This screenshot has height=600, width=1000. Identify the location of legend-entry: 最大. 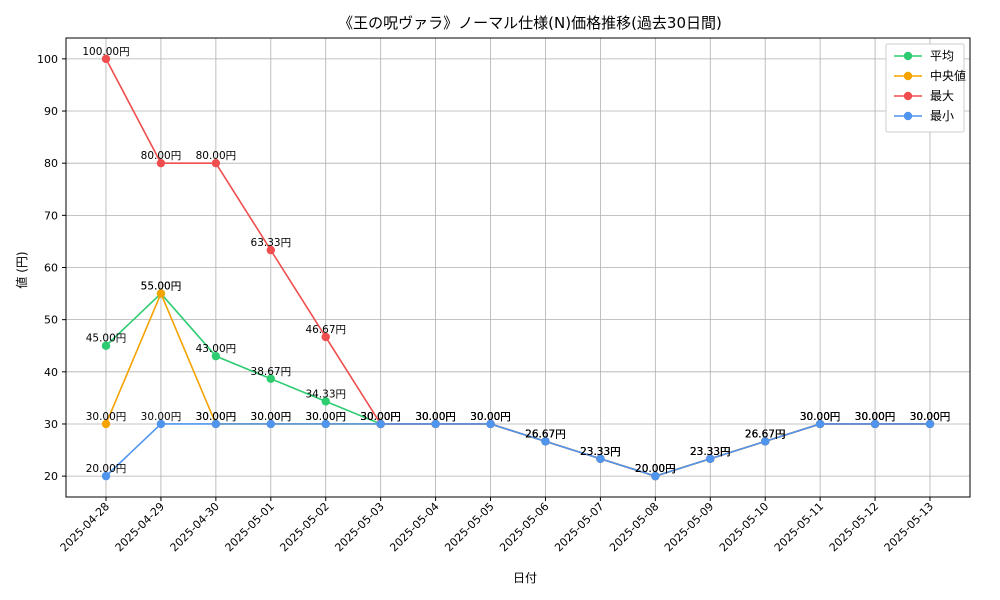
(942, 96).